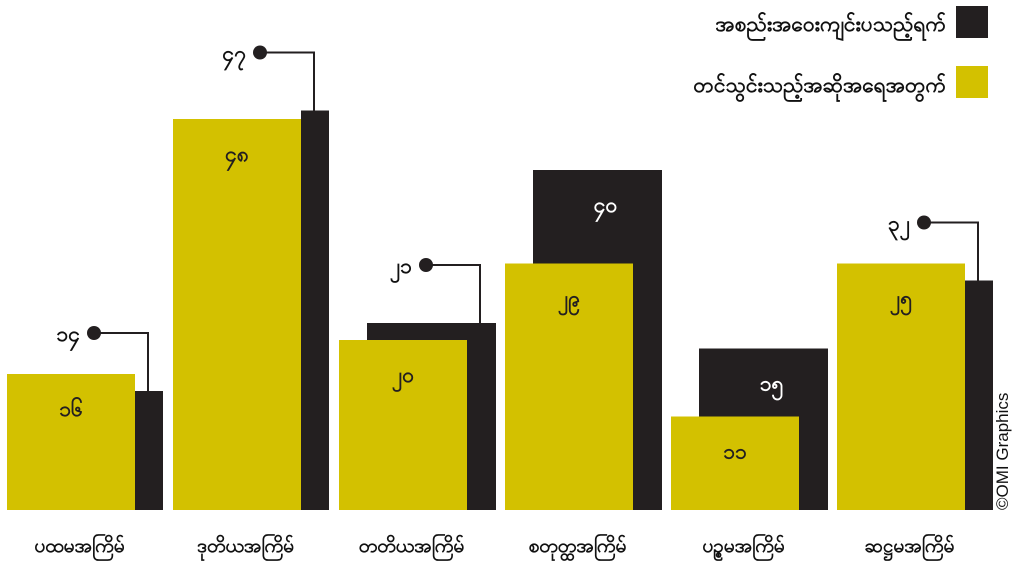 This screenshot has height=562, width=1022. Describe the element at coordinates (401, 269) in the screenshot. I see `value-label-dark-3: ၂၁` at that location.